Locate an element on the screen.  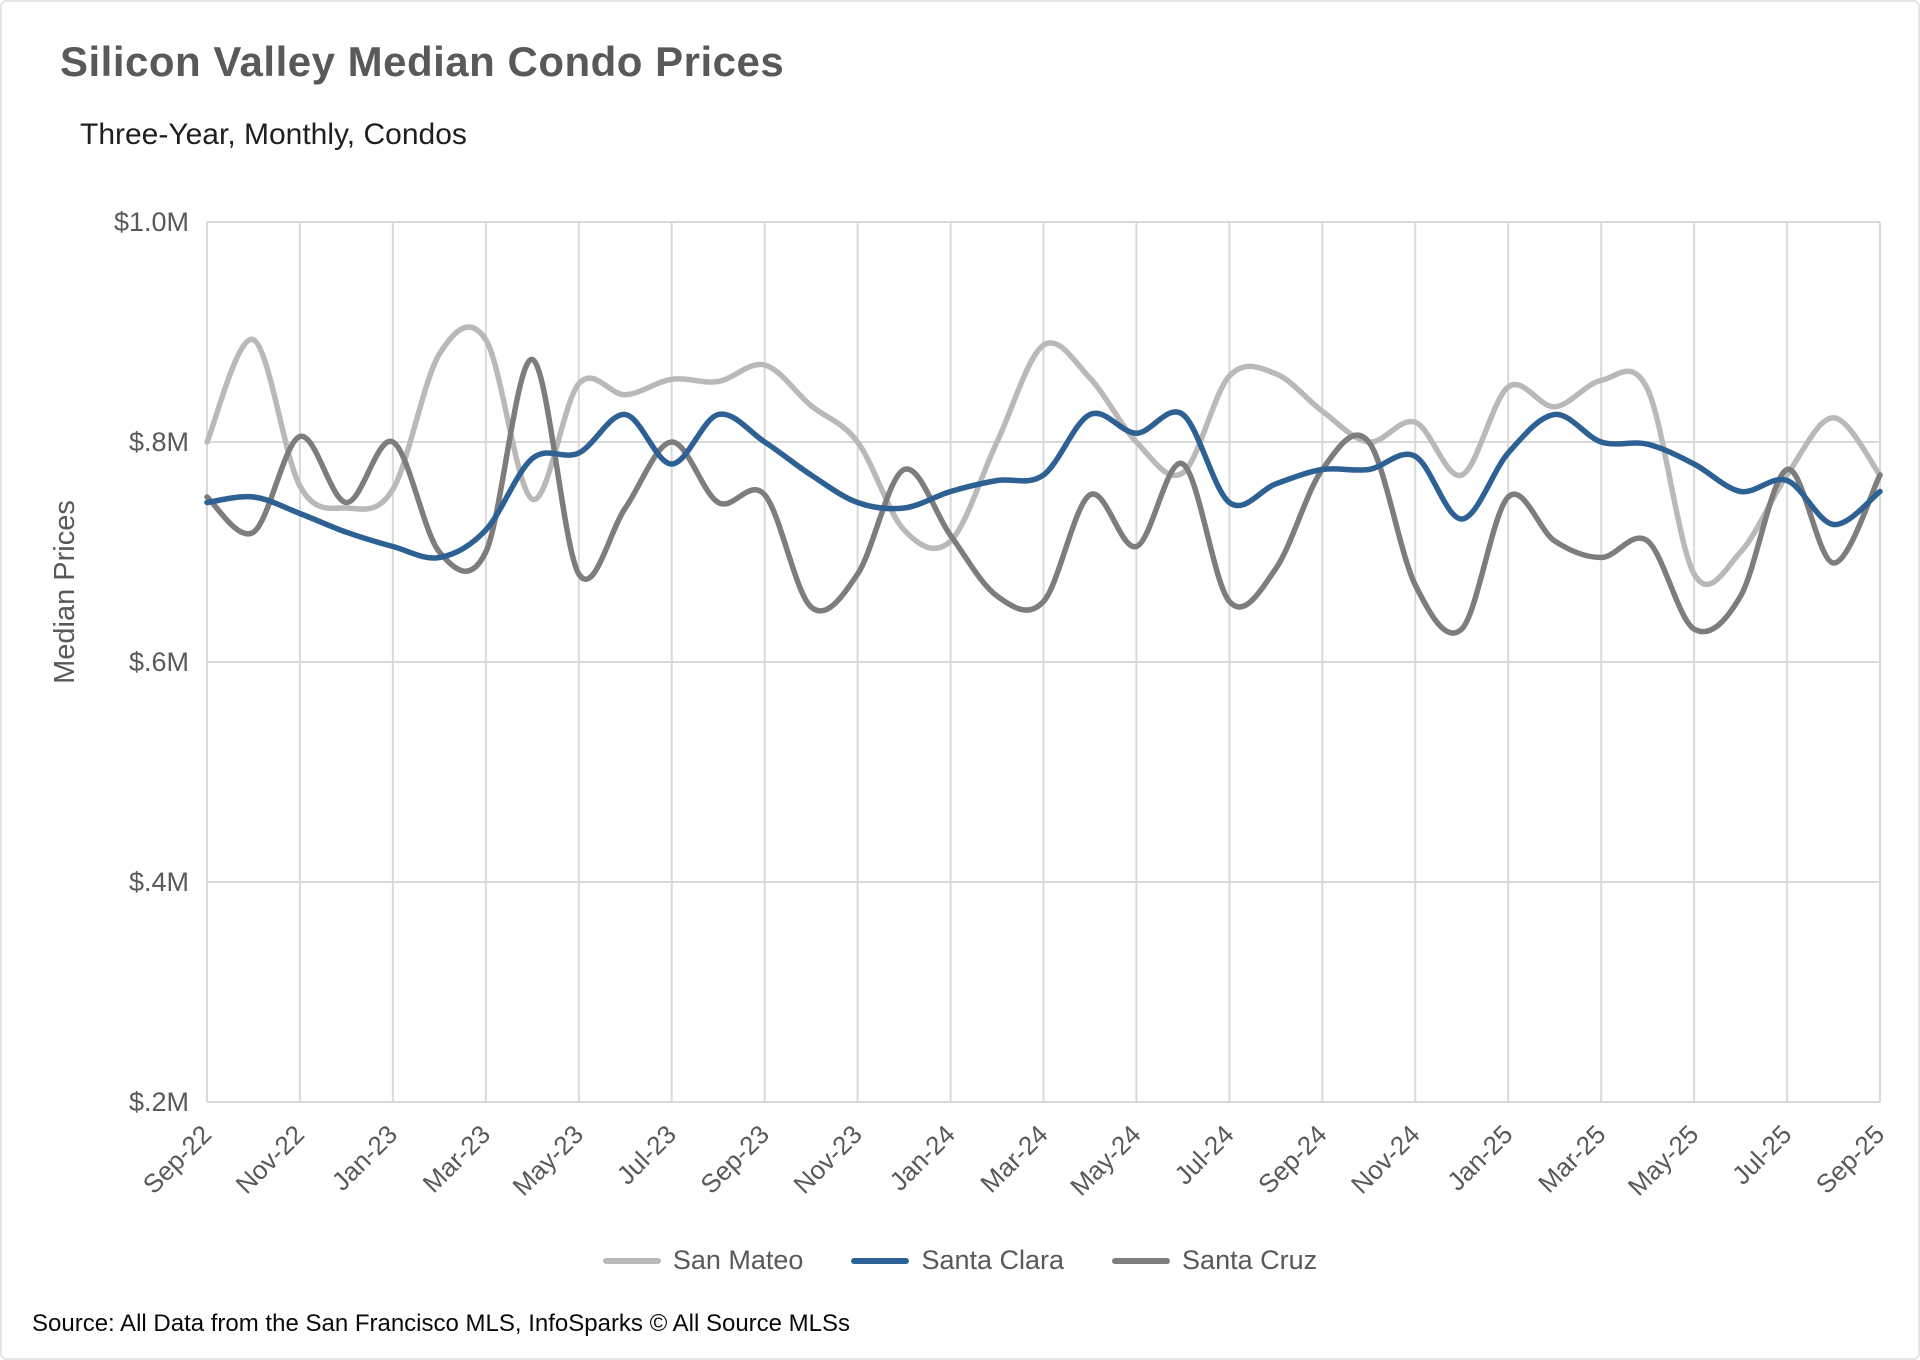
x-tick-label: May-24 is located at coordinates (1105, 1160).